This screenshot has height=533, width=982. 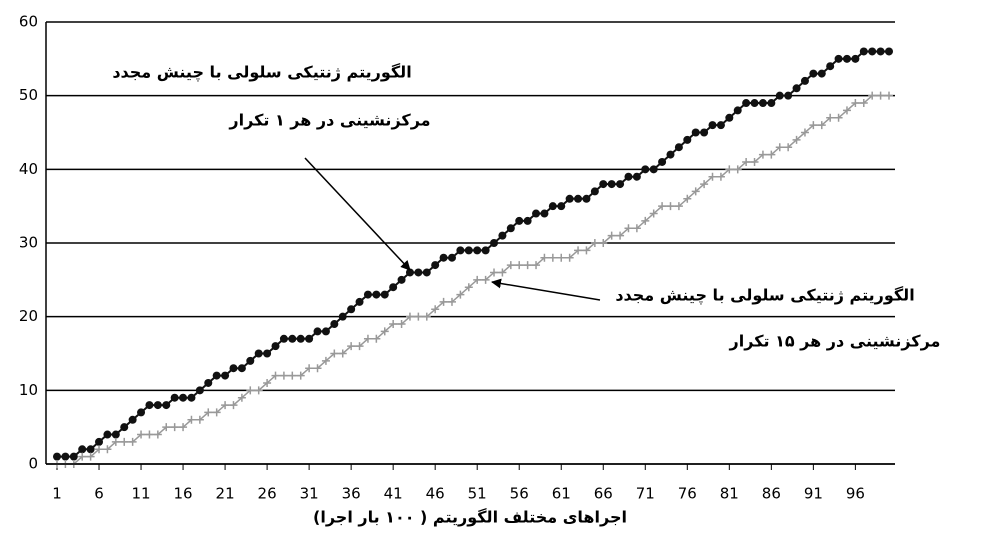 What do you see at coordinates (687, 494) in the screenshot?
I see `x-tick-label: 76` at bounding box center [687, 494].